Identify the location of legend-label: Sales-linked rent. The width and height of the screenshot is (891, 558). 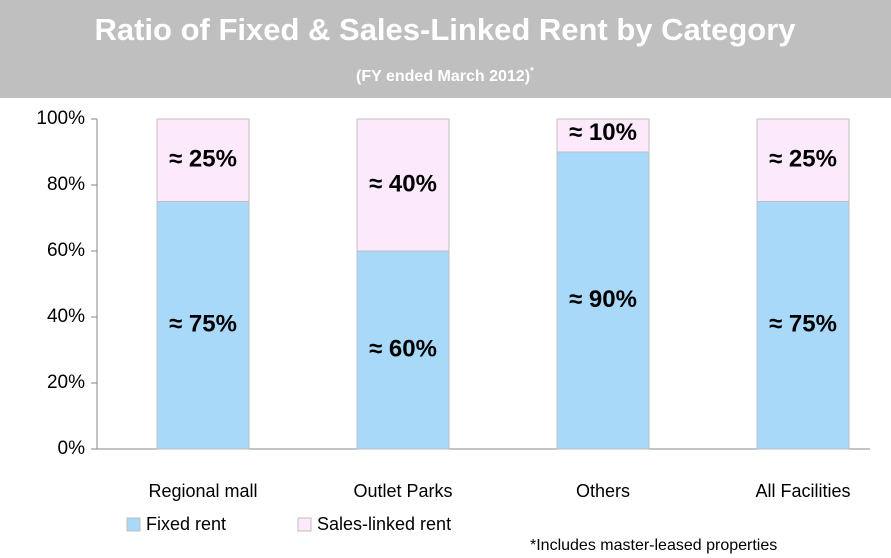
(384, 524).